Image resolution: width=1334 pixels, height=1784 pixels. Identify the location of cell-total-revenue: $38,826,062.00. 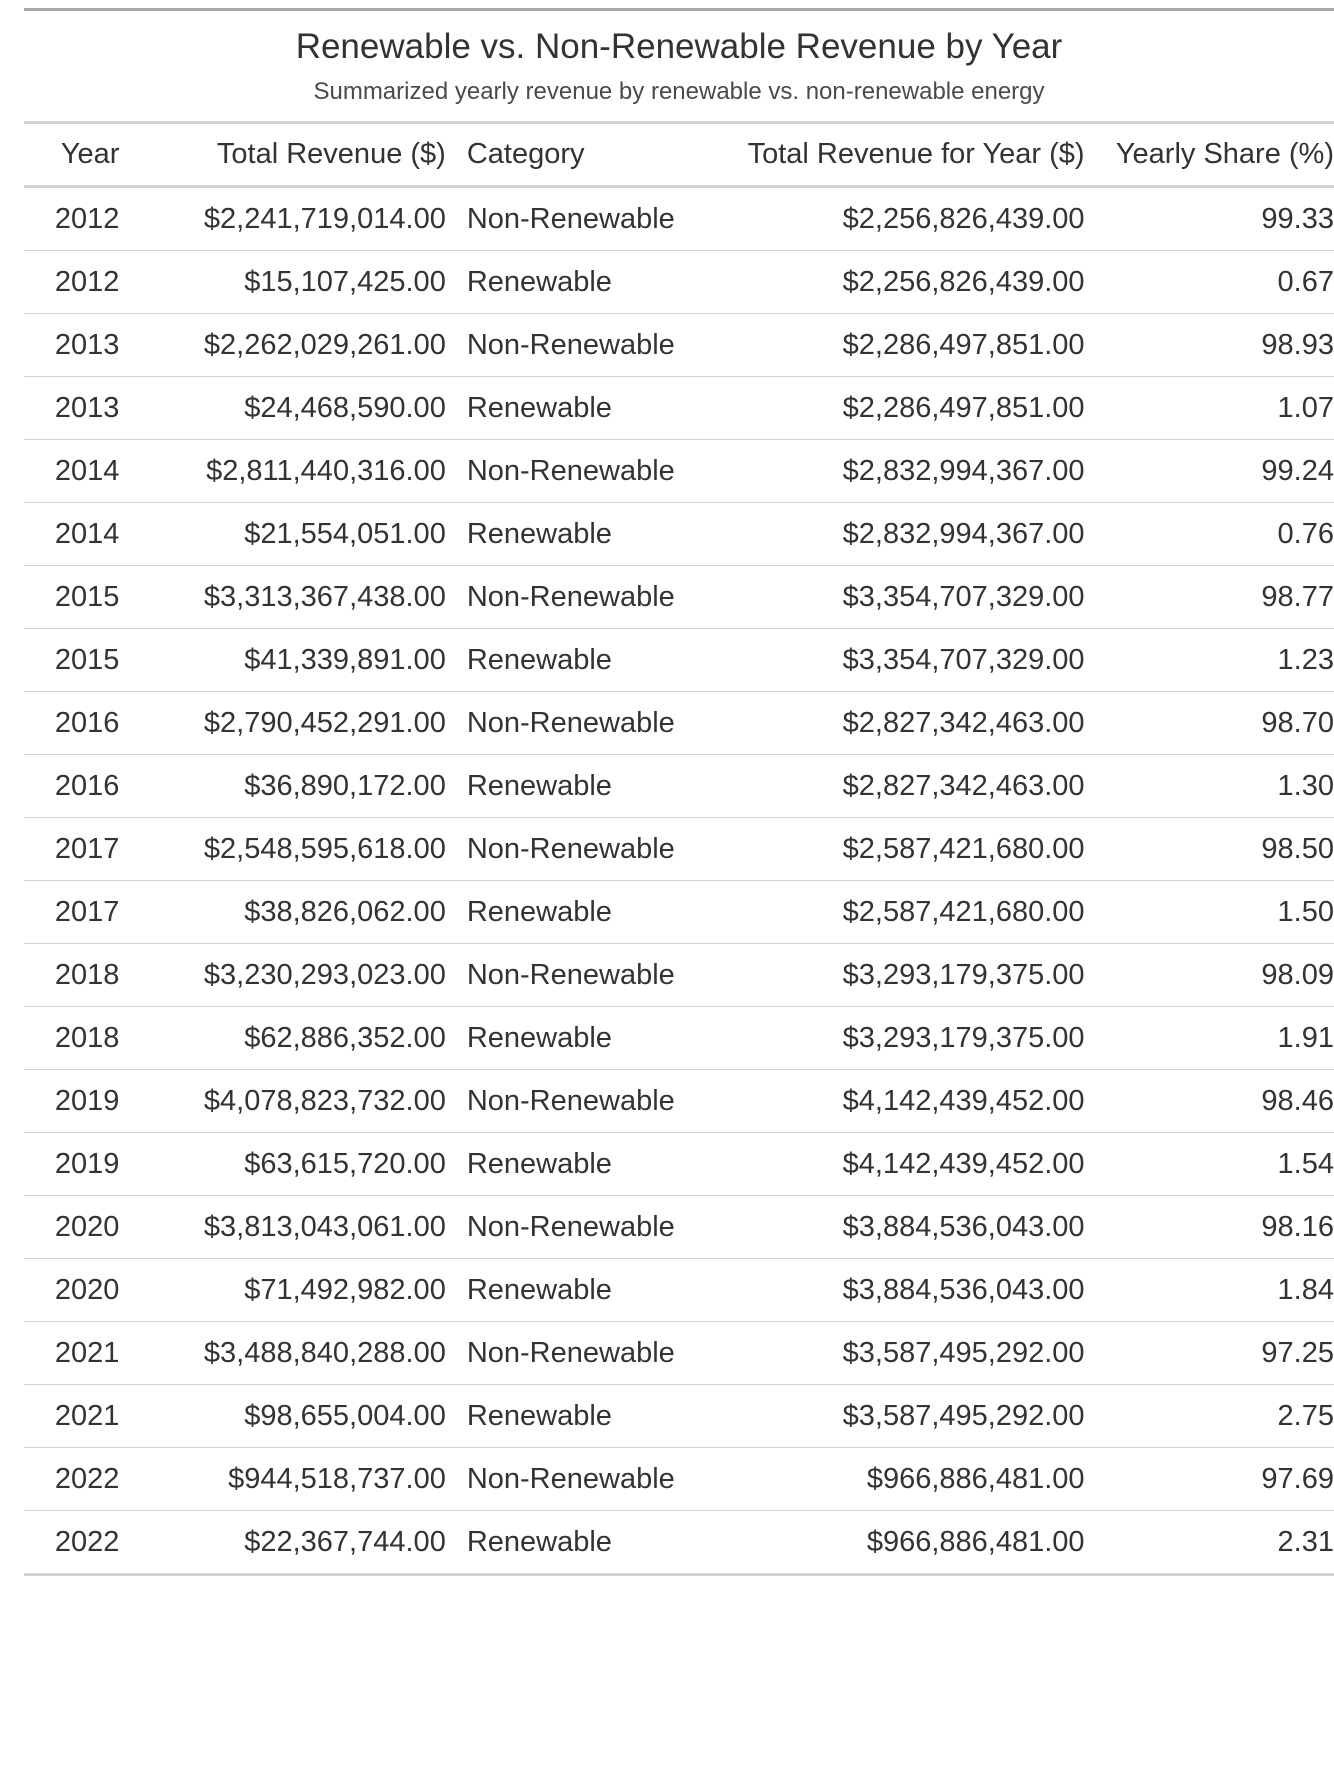
(282, 912).